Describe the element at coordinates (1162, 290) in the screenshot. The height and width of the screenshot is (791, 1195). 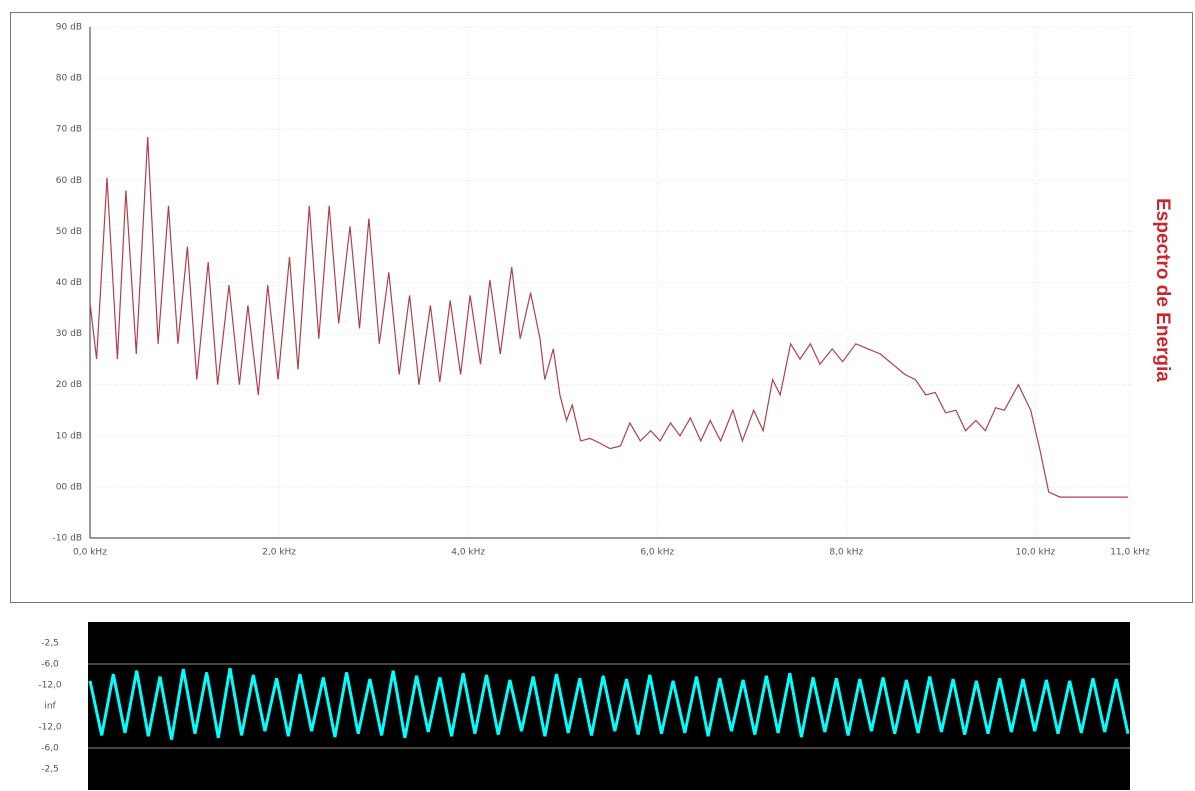
I see `chart-title: Espectro de Energia` at that location.